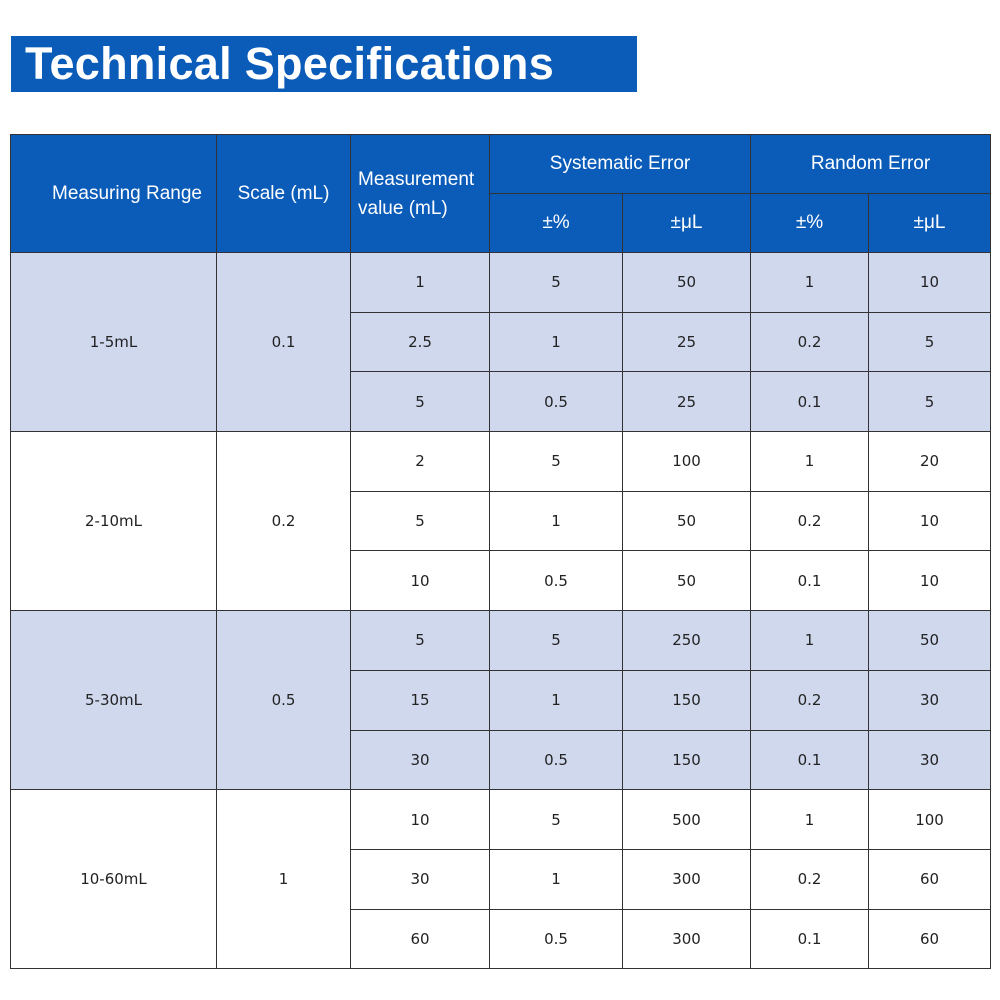 Image resolution: width=1000 pixels, height=1000 pixels. What do you see at coordinates (283, 342) in the screenshot?
I see `scale-cell: 0.1` at bounding box center [283, 342].